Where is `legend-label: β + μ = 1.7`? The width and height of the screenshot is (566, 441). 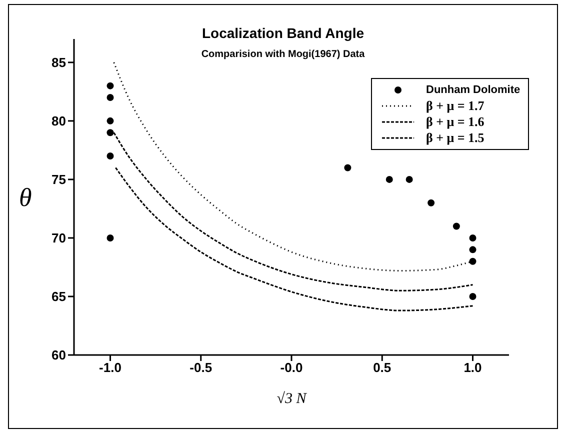 legend-label: β + μ = 1.7 is located at coordinates (455, 106).